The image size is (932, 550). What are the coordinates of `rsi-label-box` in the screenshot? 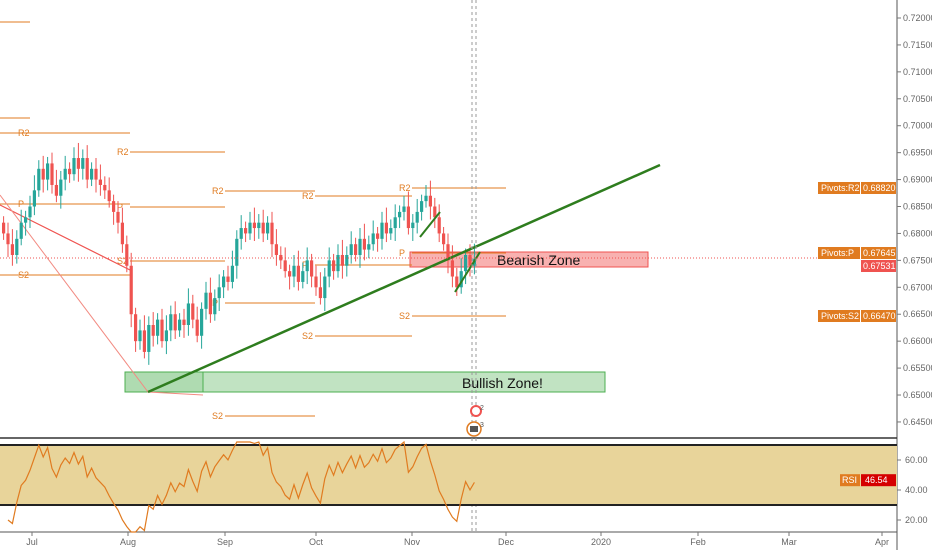 It's located at (850, 480).